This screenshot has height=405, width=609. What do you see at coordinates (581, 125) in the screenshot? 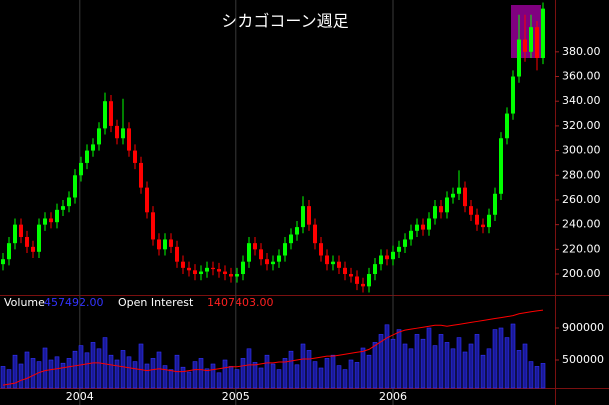
I see `y-tick-label: 320.00` at bounding box center [581, 125].